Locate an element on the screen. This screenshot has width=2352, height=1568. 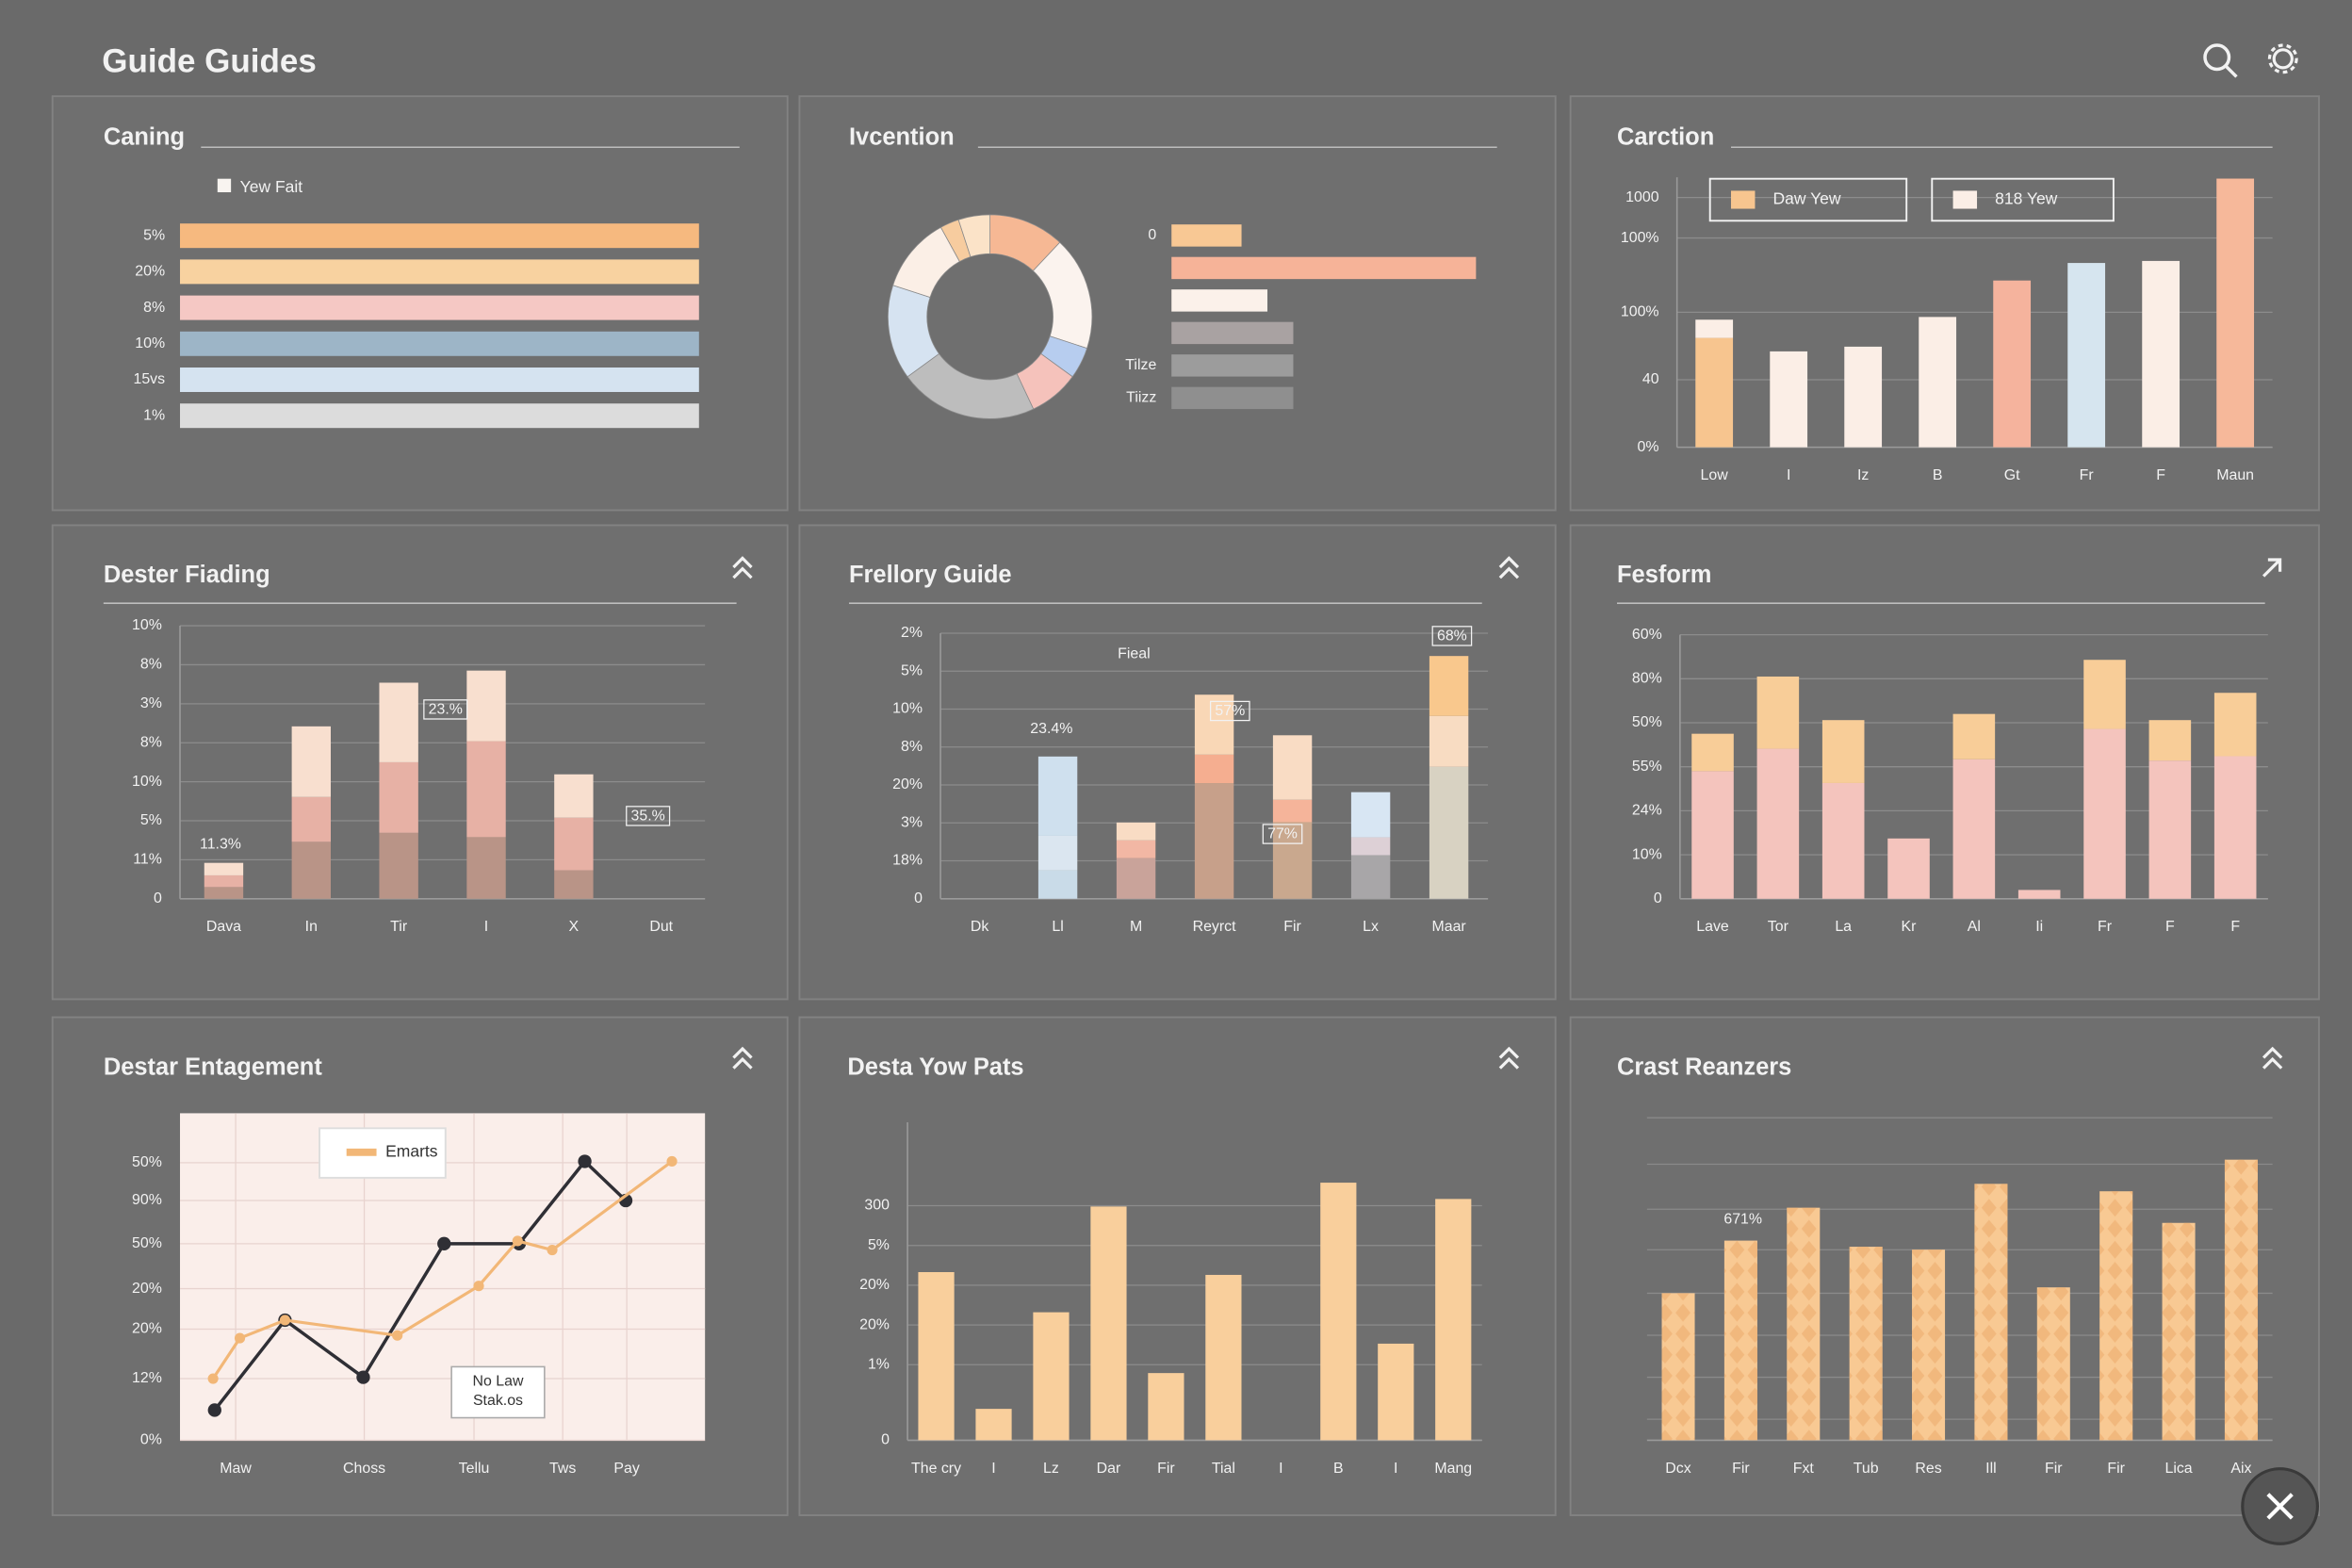
x-tick-label: B is located at coordinates (1338, 1469).